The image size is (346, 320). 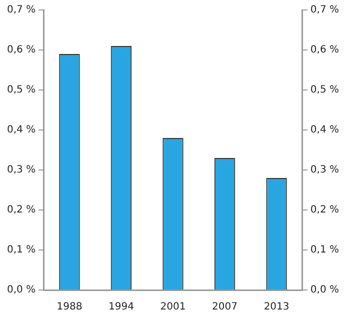 What do you see at coordinates (121, 307) in the screenshot?
I see `x-tick-label: 1994` at bounding box center [121, 307].